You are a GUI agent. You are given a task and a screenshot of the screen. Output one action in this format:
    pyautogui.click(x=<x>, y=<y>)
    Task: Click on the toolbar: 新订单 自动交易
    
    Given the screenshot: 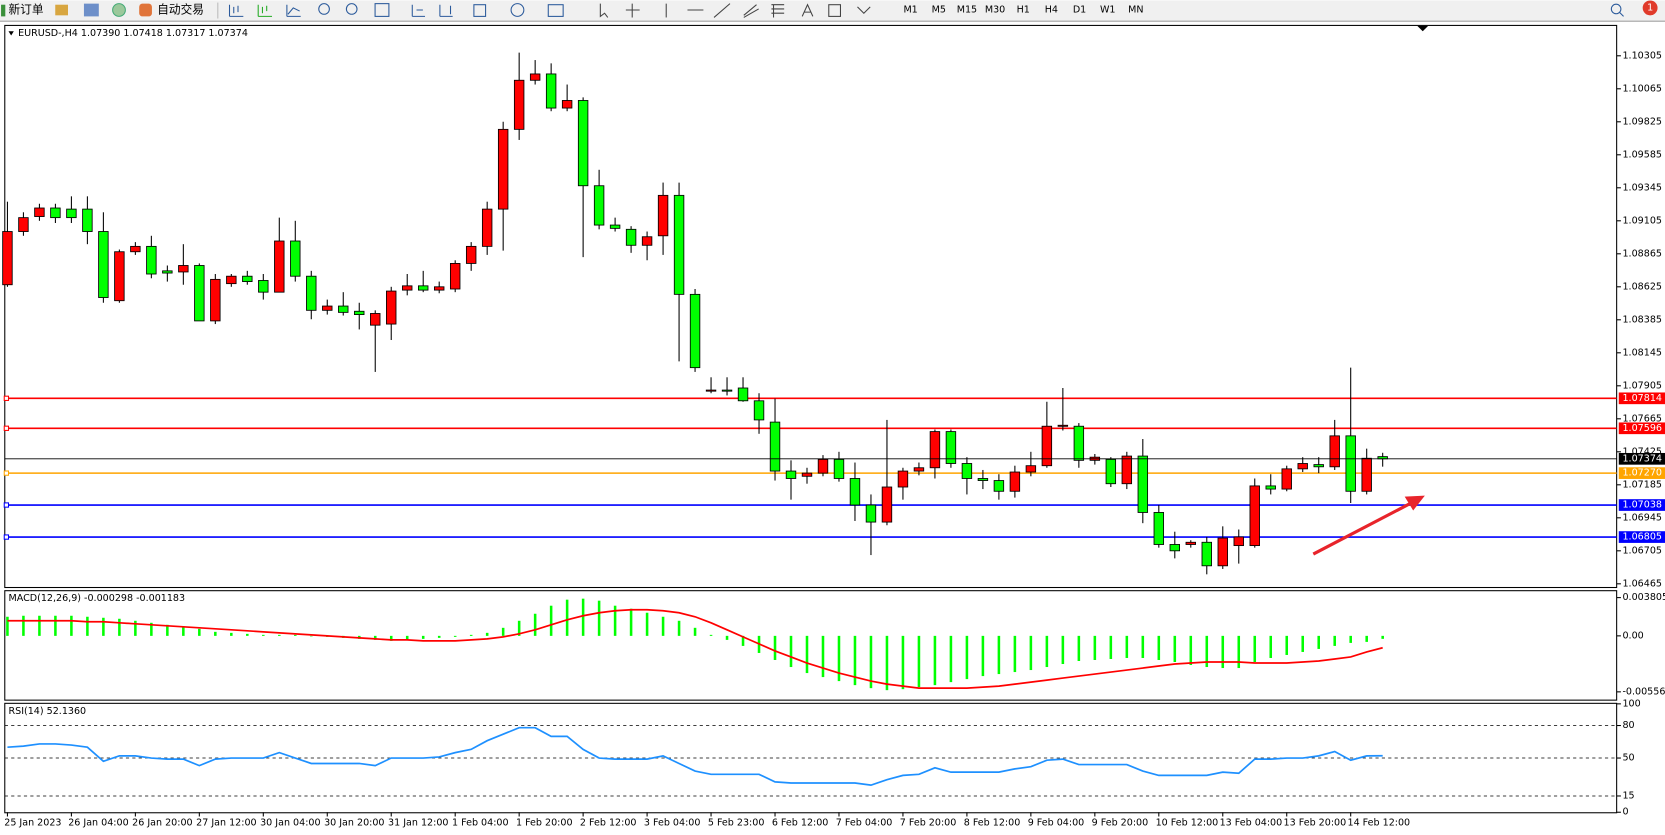 What is the action you would take?
    pyautogui.click(x=832, y=11)
    